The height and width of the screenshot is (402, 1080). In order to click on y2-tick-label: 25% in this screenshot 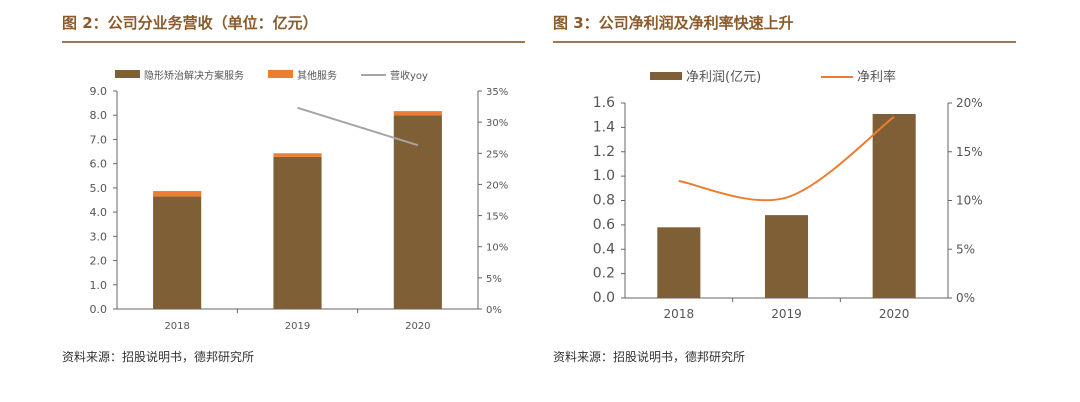, I will do `click(497, 154)`.